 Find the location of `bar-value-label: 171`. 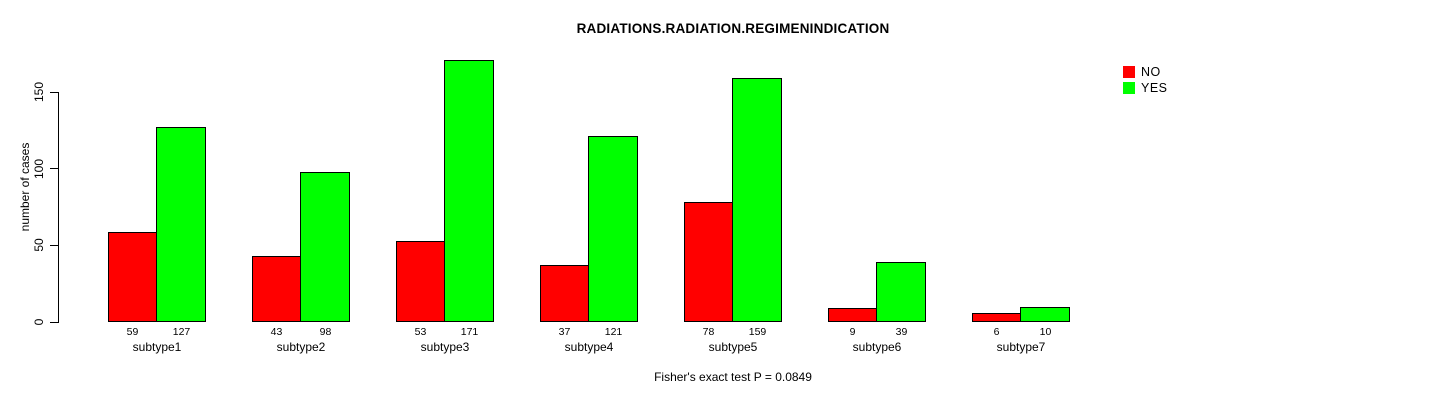

bar-value-label: 171 is located at coordinates (469, 332).